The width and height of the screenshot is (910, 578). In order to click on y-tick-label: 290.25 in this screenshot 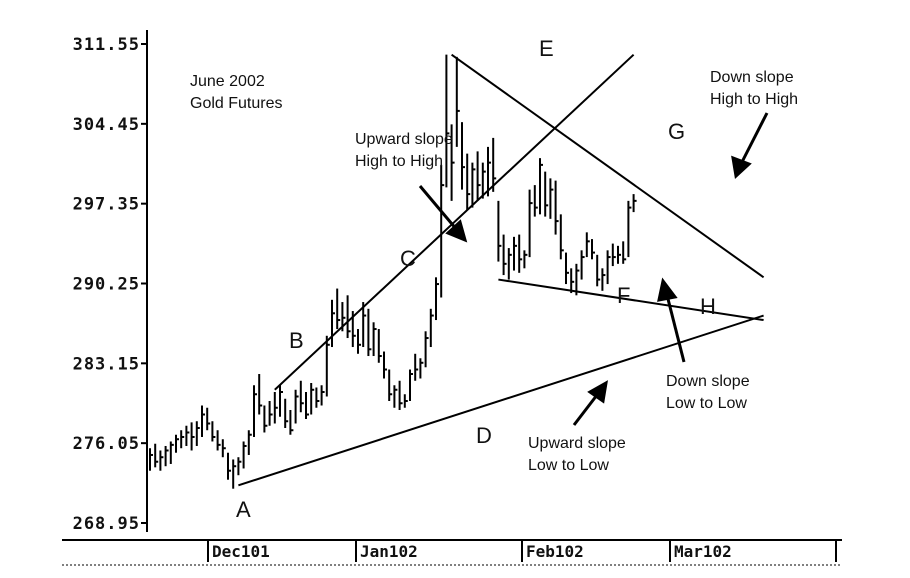, I will do `click(106, 285)`.